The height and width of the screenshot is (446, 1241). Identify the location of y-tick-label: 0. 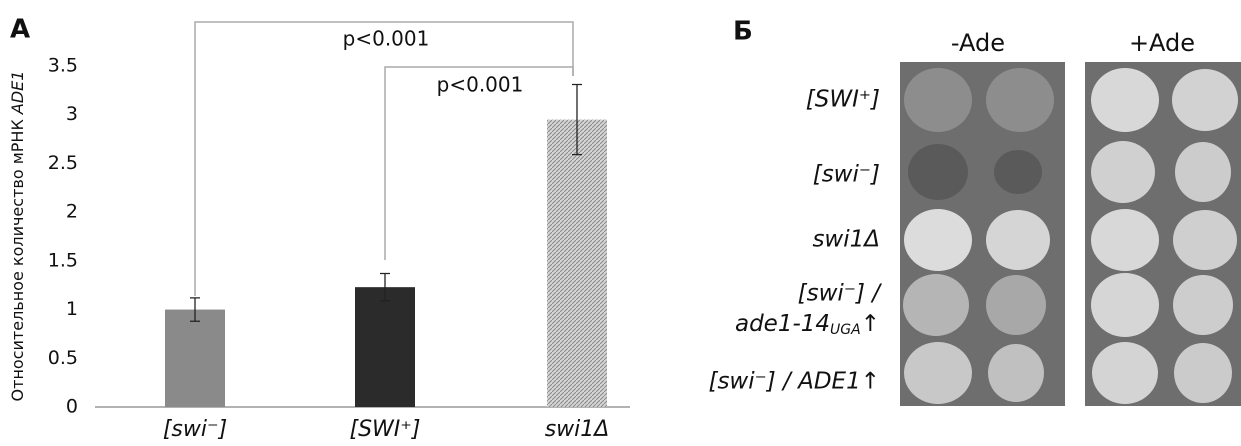
(72, 407).